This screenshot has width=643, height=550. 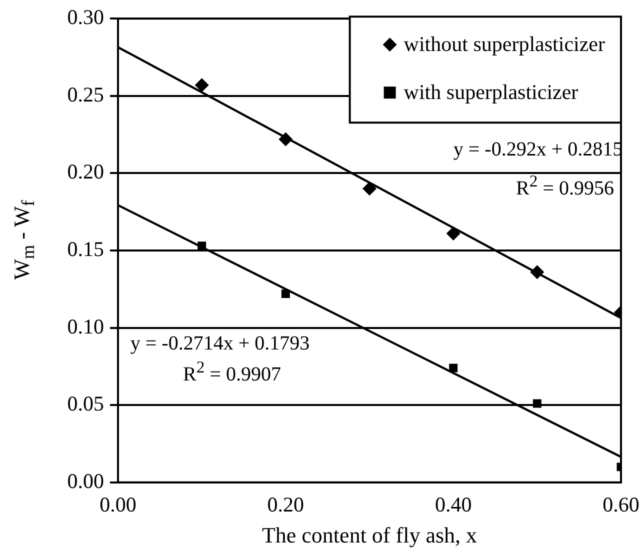 What do you see at coordinates (565, 186) in the screenshot?
I see `annotation: R$^{2}$ = 0.9956` at bounding box center [565, 186].